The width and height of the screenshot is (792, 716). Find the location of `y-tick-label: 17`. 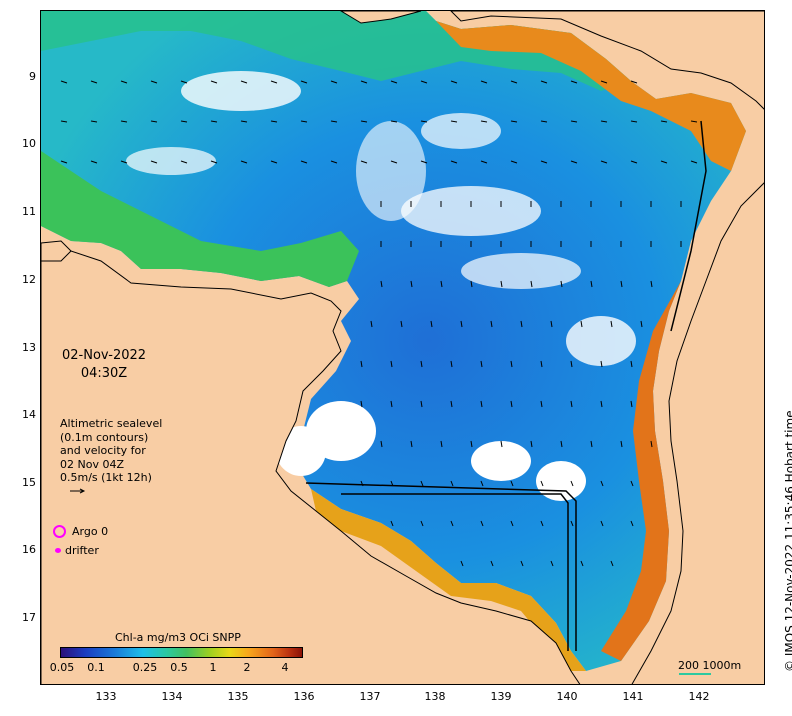

y-tick-label: 17 is located at coordinates (29, 617).